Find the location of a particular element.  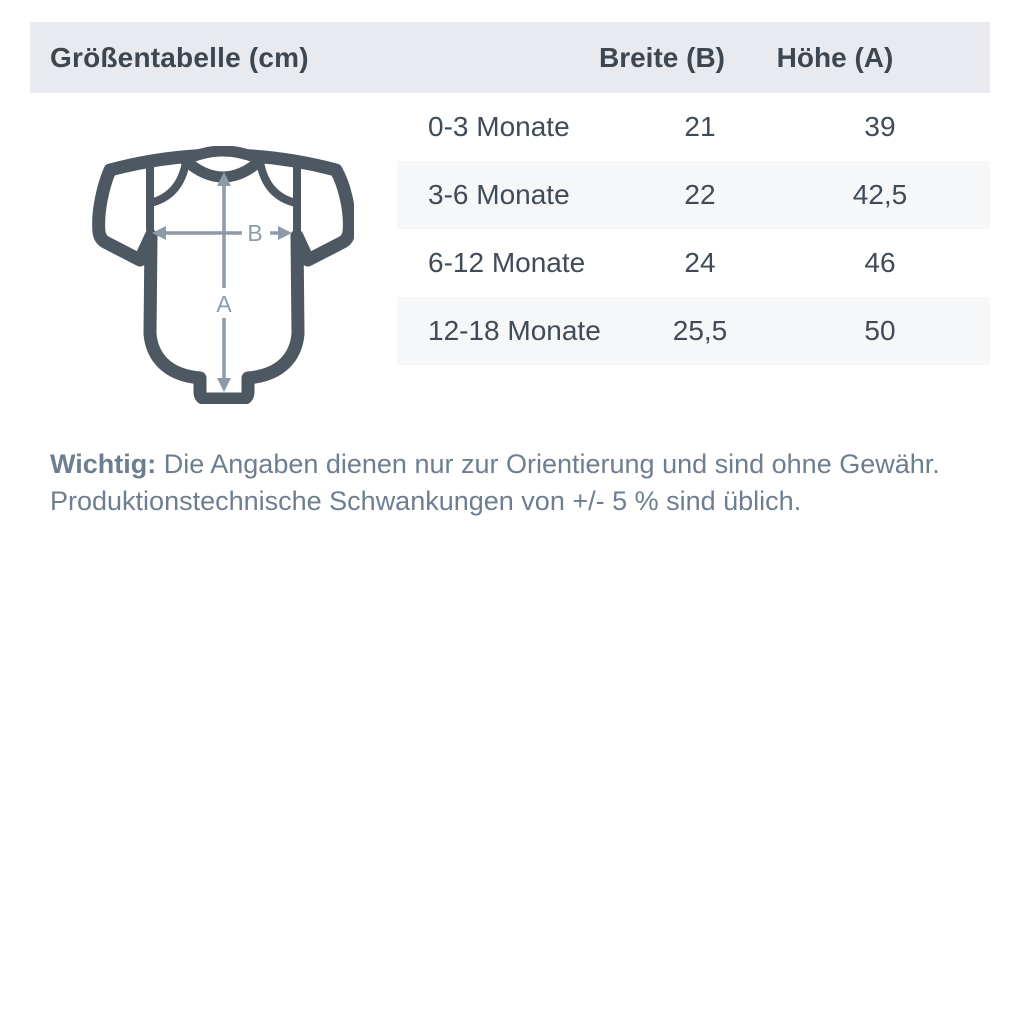

column-header-breite: Breite (B) is located at coordinates (661, 57).